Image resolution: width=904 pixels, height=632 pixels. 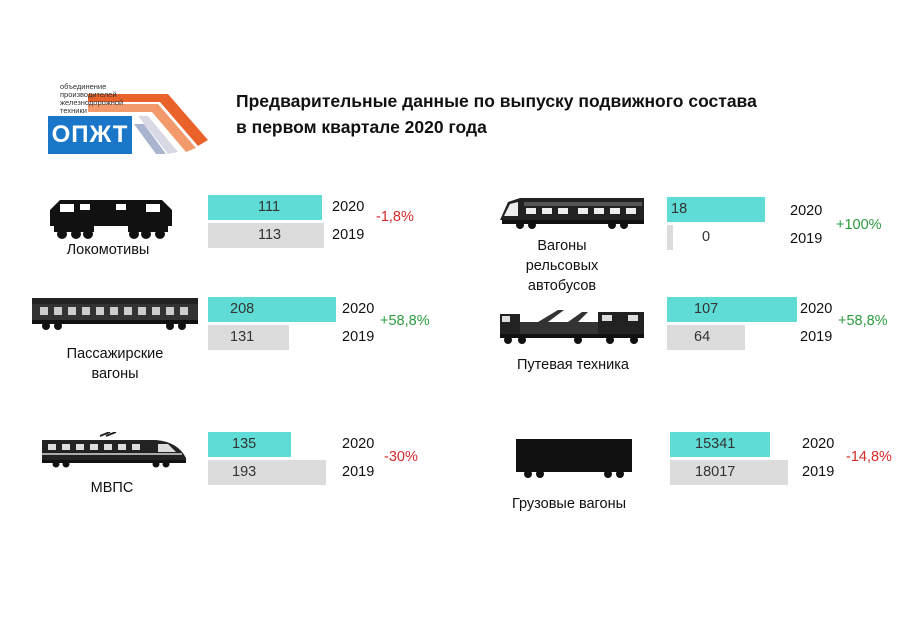 I want to click on bar-value-2019: 0, so click(x=706, y=237).